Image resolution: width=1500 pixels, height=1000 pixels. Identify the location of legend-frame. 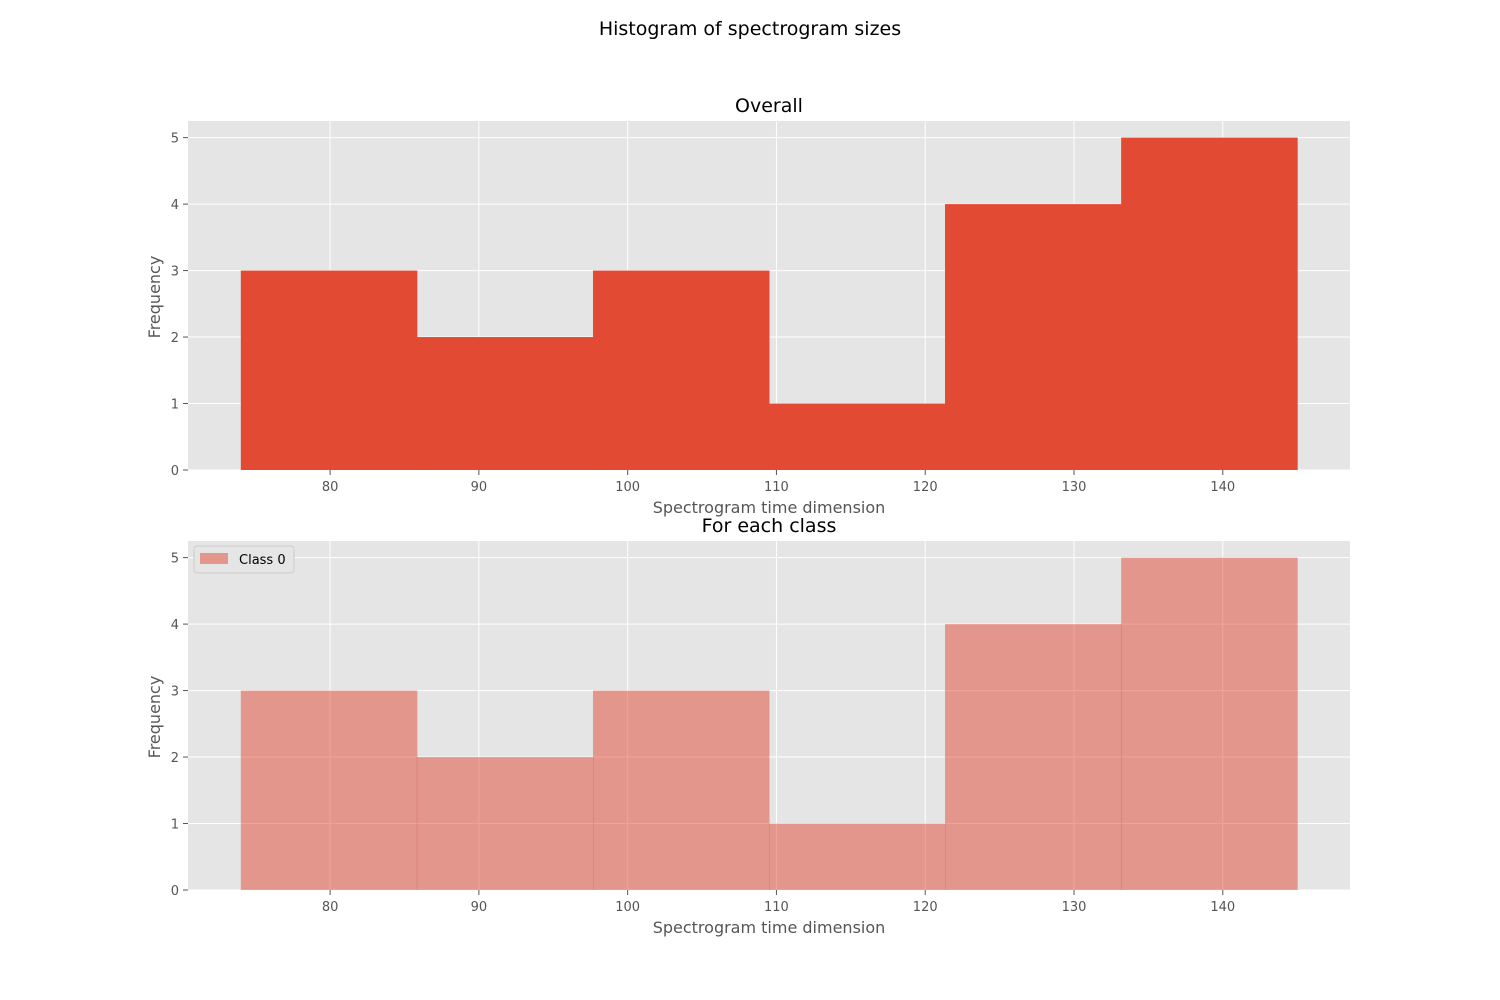
(244, 559).